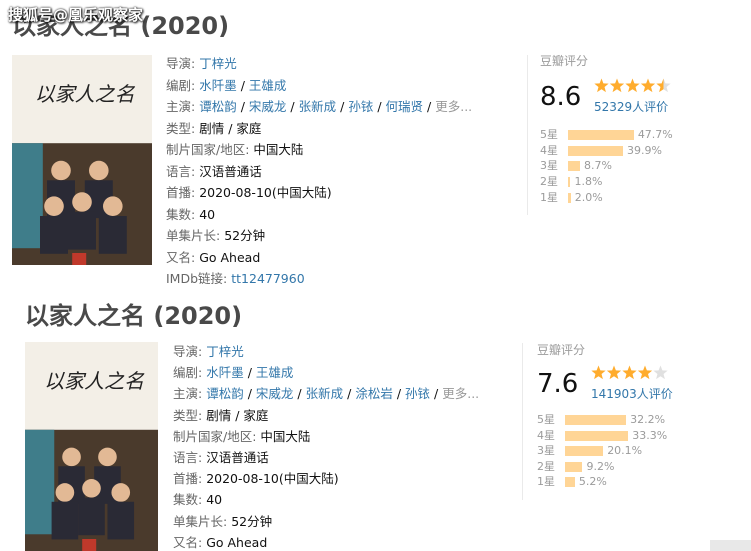  Describe the element at coordinates (181, 171) in the screenshot. I see `info-label: 语言:` at that location.